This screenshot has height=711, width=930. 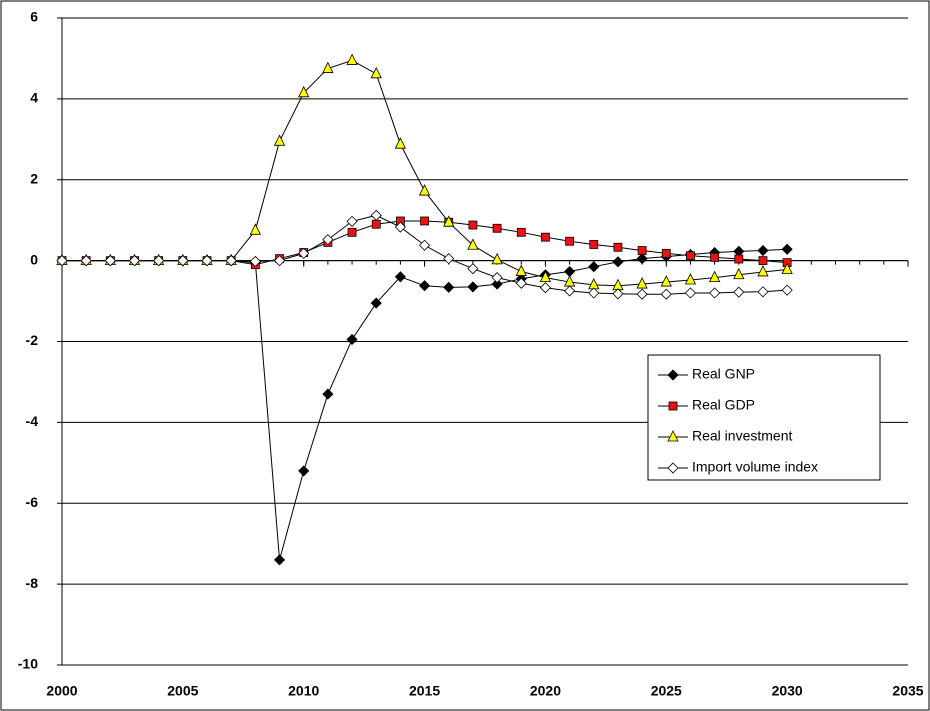 I want to click on y-tick-label: -4, so click(x=32, y=421).